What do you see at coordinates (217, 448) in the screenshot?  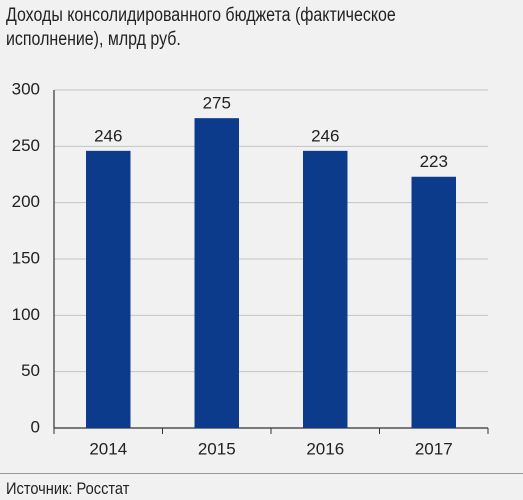 I see `x-tick-label: 2015` at bounding box center [217, 448].